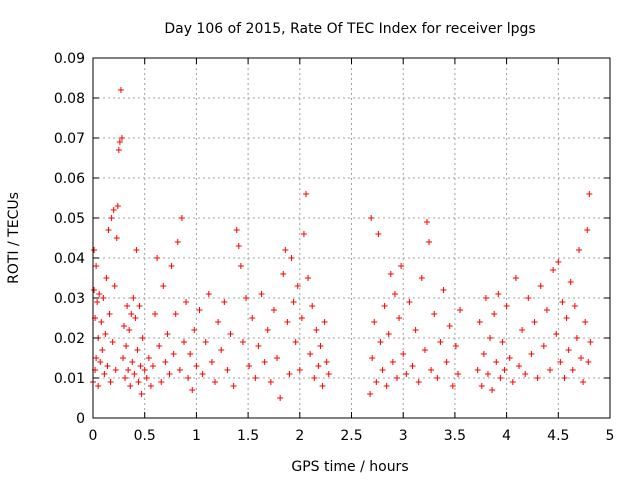 Image resolution: width=640 pixels, height=480 pixels. What do you see at coordinates (349, 467) in the screenshot?
I see `x-axis-label: GPS time / hours` at bounding box center [349, 467].